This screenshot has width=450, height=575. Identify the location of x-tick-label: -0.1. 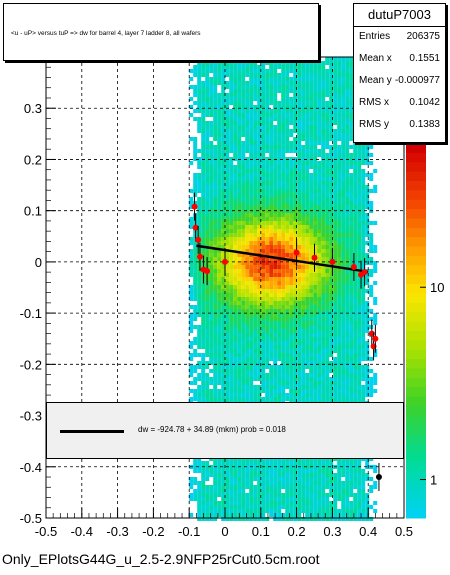
(189, 531).